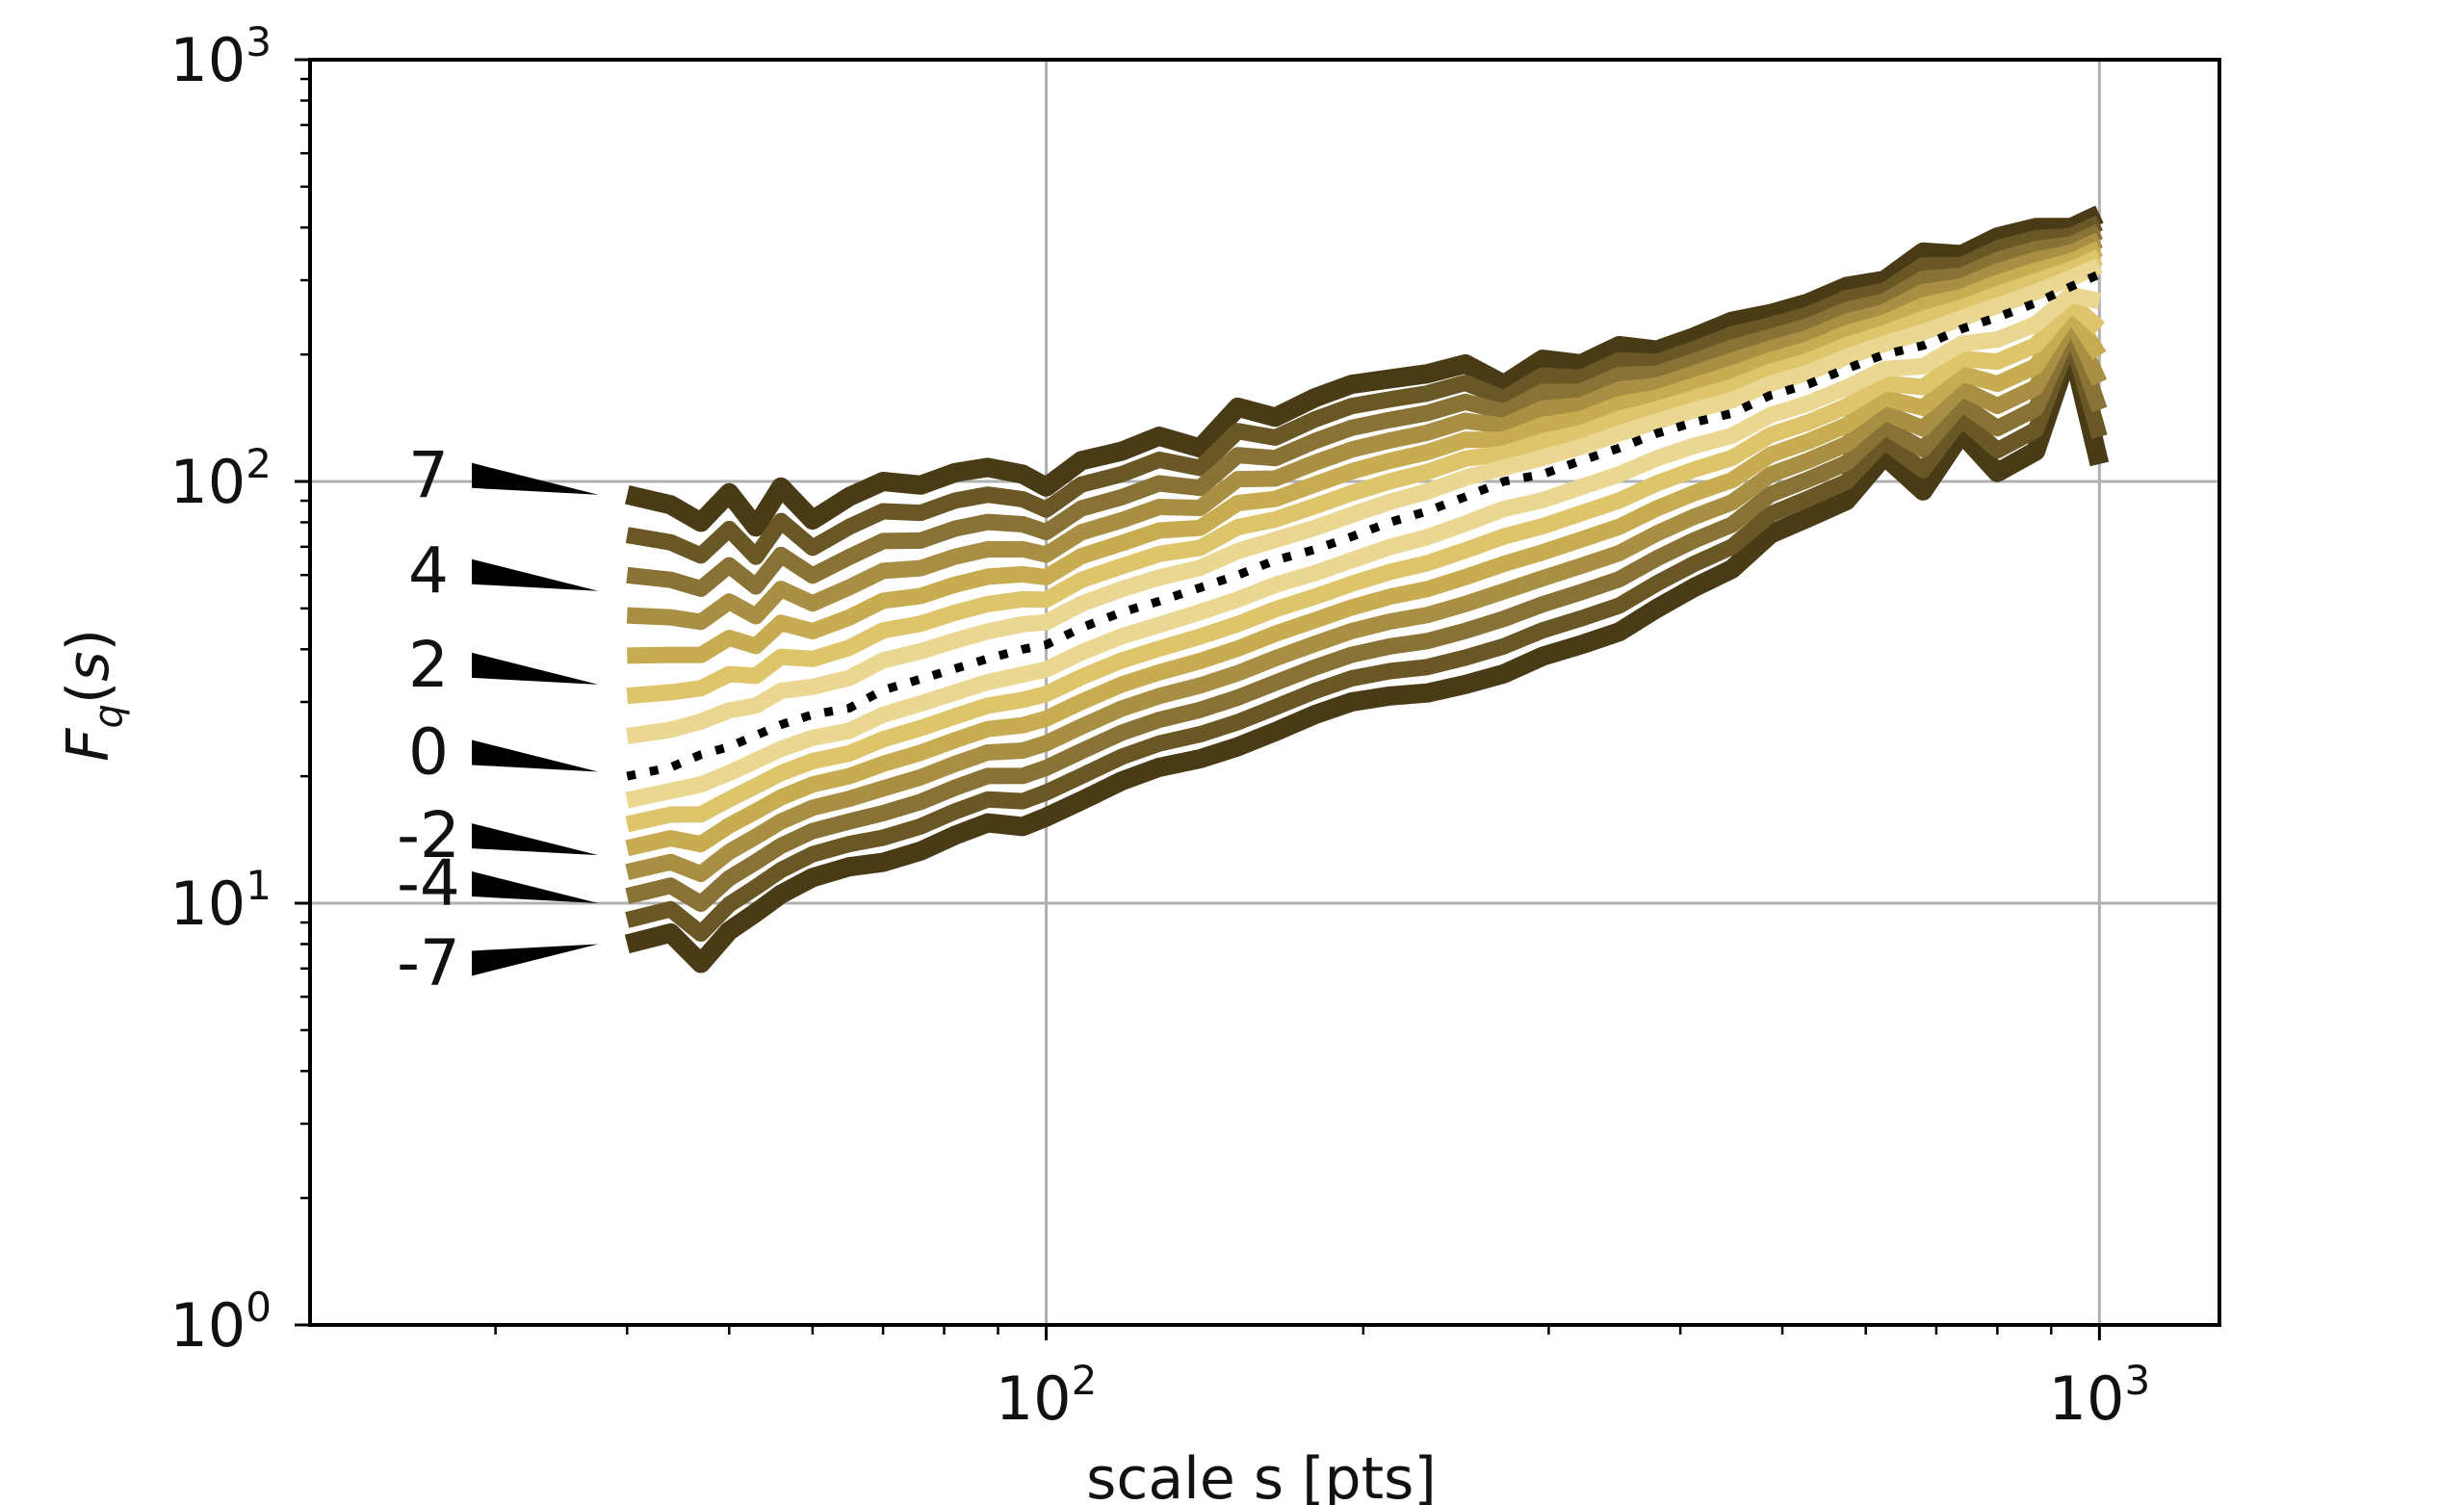 The width and height of the screenshot is (2464, 1505). I want to click on q-label: 0, so click(428, 751).